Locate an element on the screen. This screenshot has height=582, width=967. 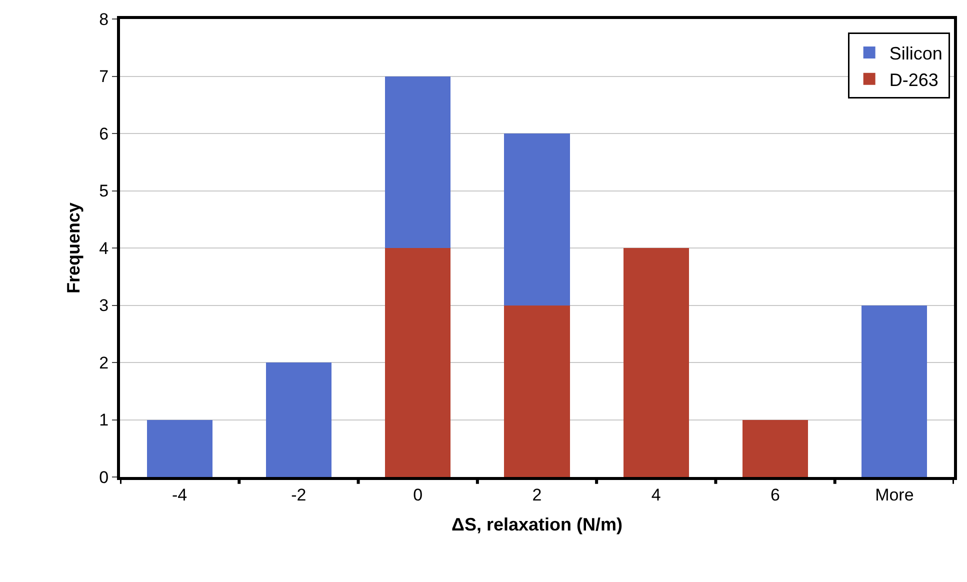
x-tick-label: 0 is located at coordinates (418, 494).